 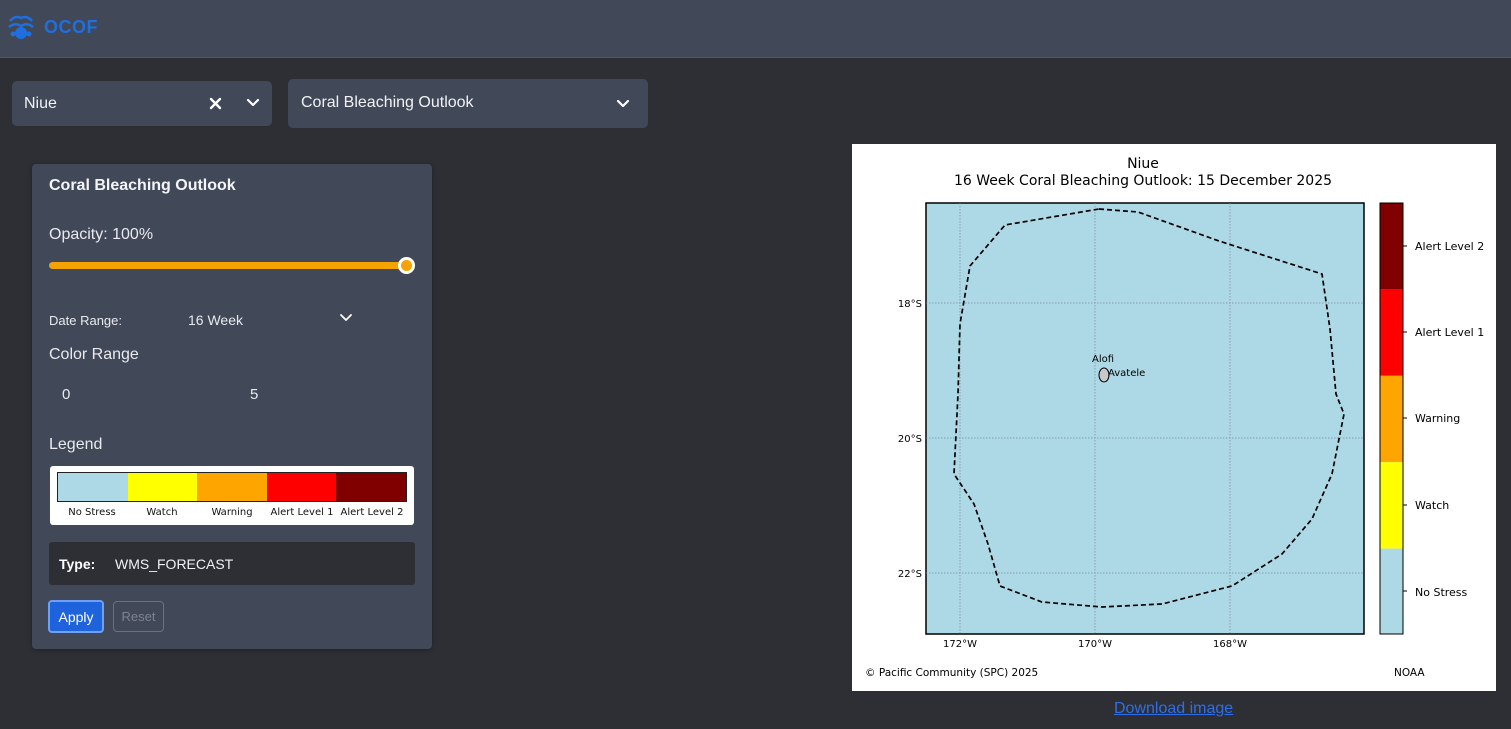 What do you see at coordinates (1126, 373) in the screenshot?
I see `place-label-avatele: Avatele` at bounding box center [1126, 373].